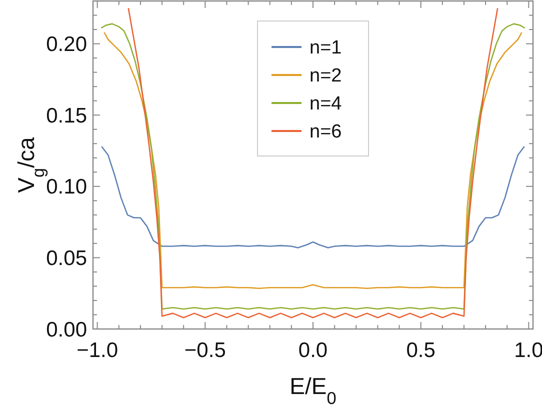 The image size is (542, 407). I want to click on y-tick-label: 0.15, so click(66, 116).